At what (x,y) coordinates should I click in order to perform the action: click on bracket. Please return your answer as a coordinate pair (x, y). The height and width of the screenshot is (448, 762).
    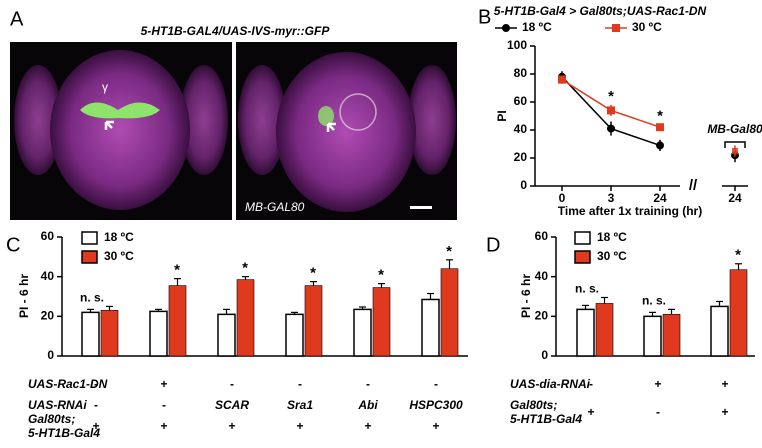
    Looking at the image, I should click on (735, 144).